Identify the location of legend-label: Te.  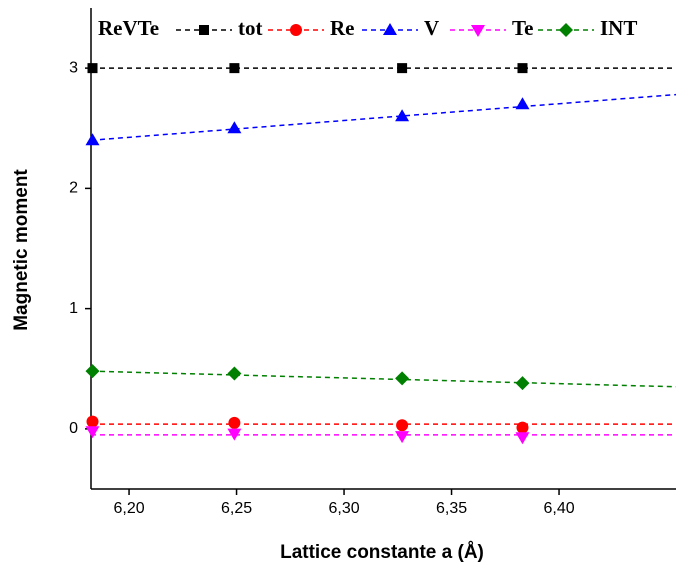
(522, 28).